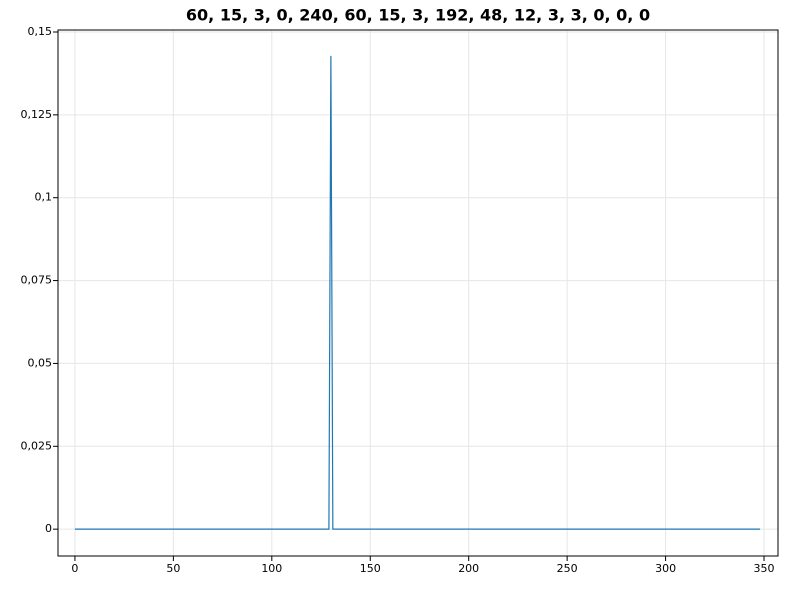 The image size is (800, 600). What do you see at coordinates (40, 362) in the screenshot?
I see `y-tick-label: 0,05` at bounding box center [40, 362].